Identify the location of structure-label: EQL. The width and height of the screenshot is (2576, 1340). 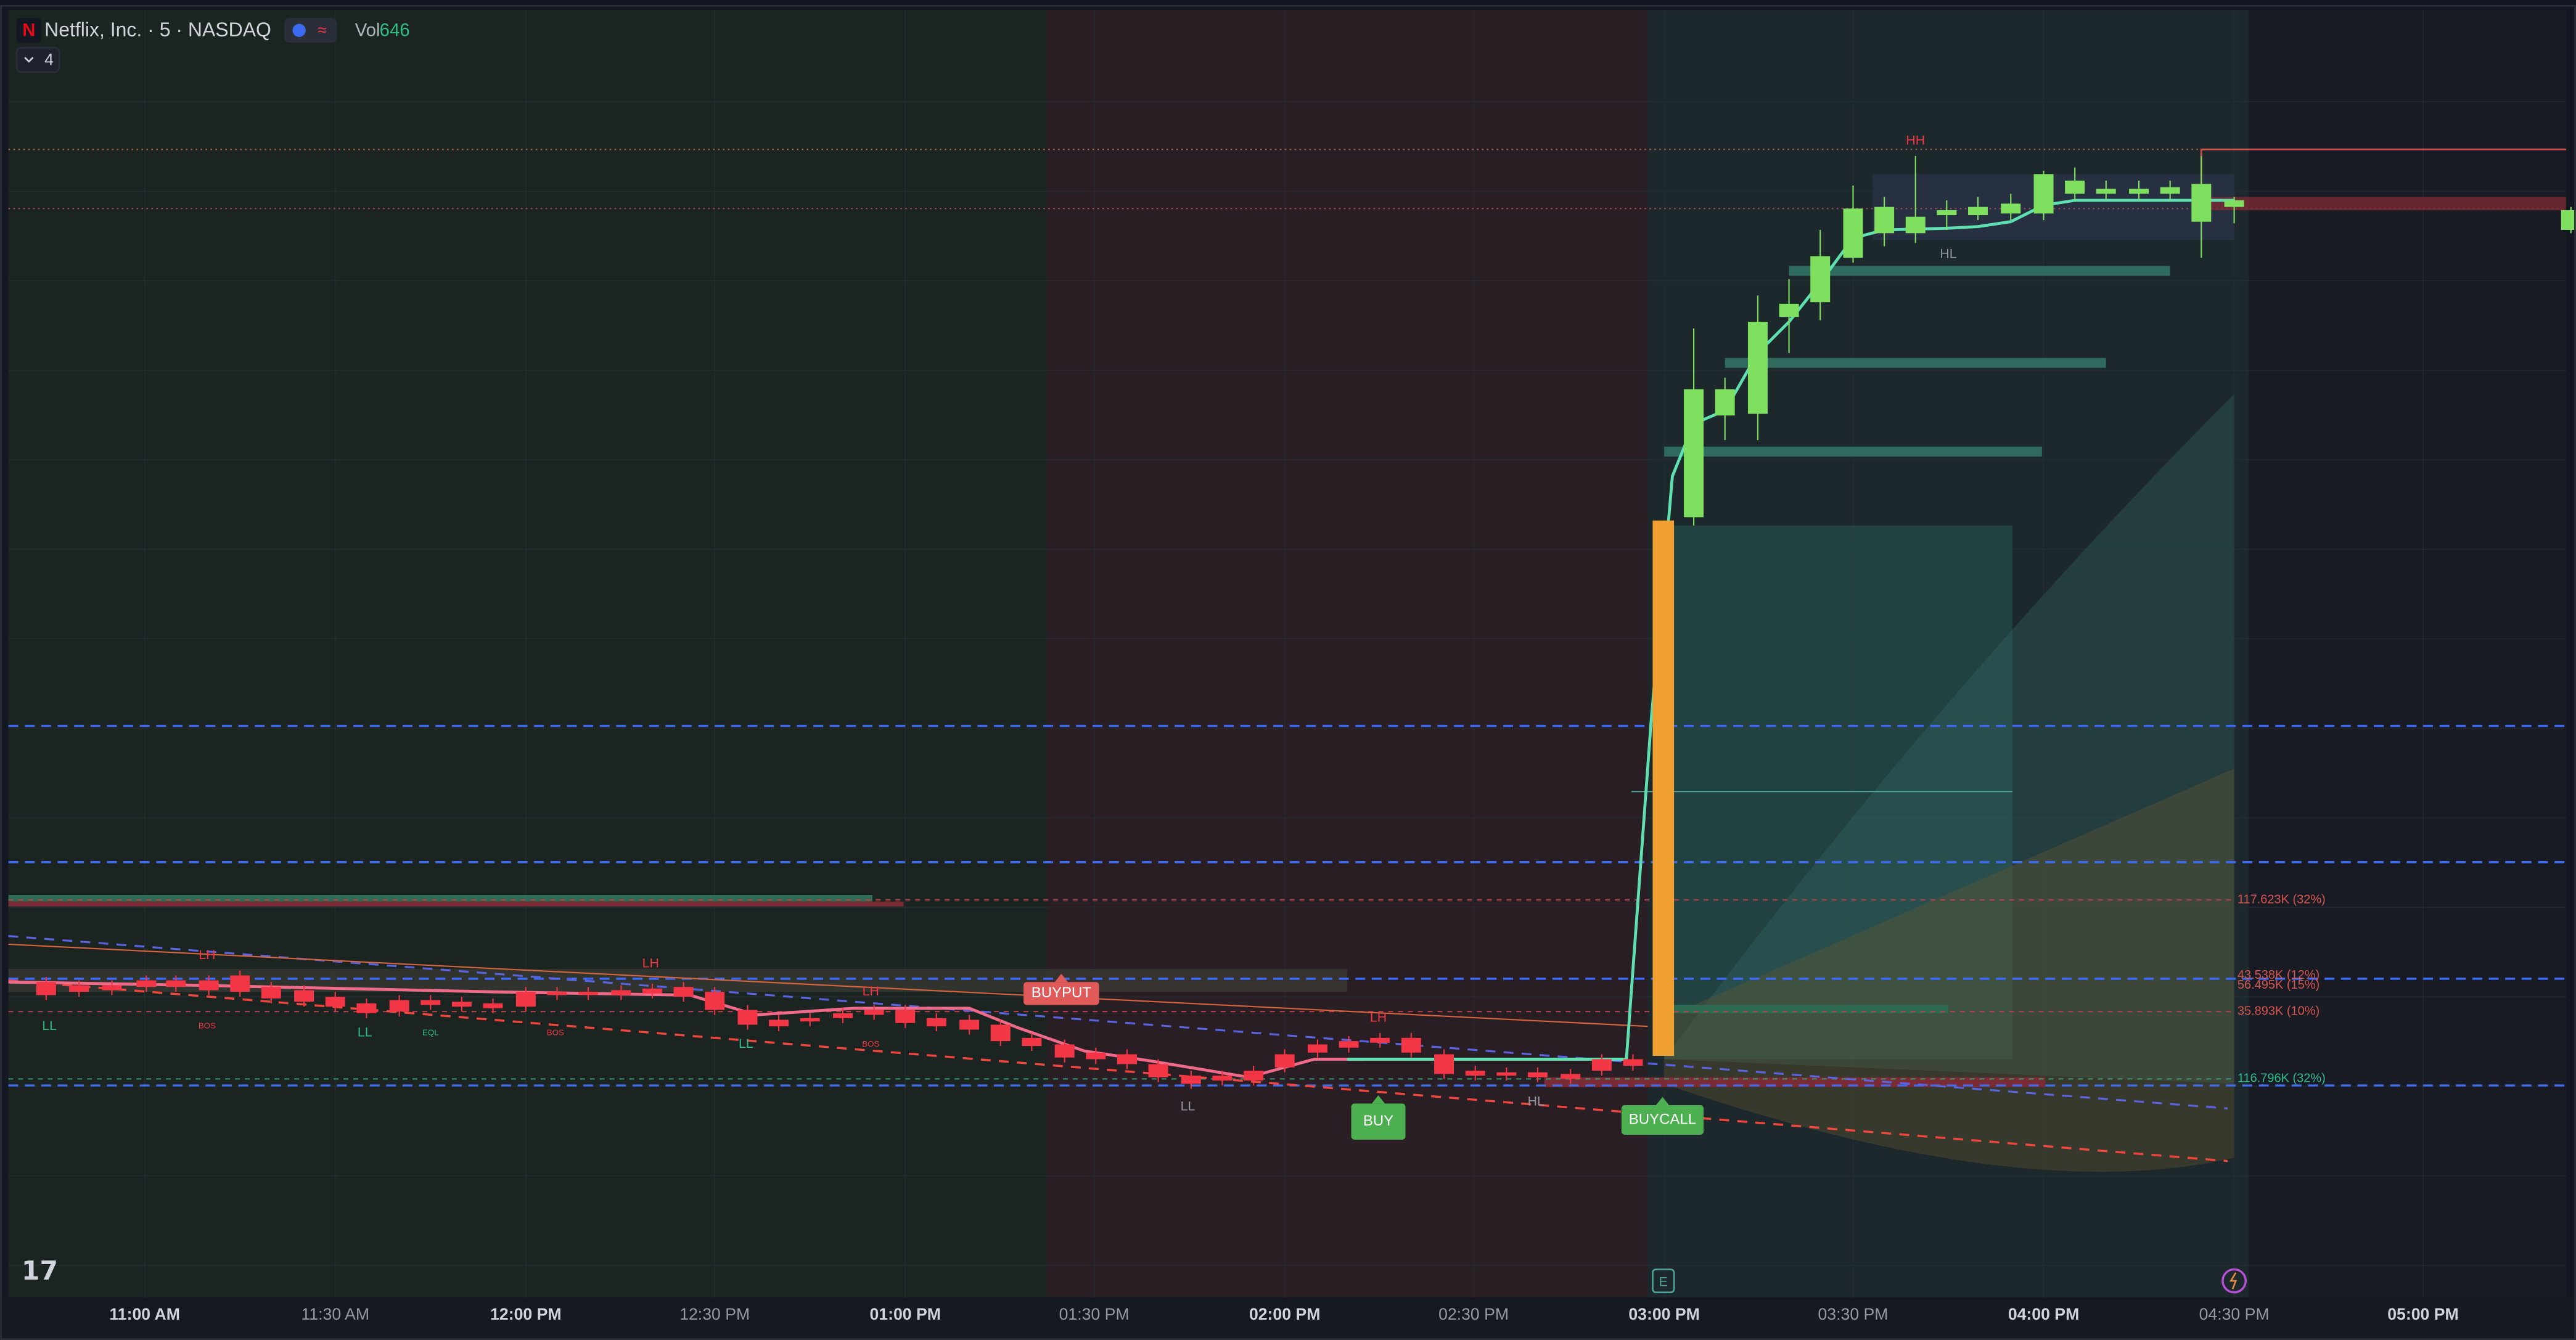
(430, 1032).